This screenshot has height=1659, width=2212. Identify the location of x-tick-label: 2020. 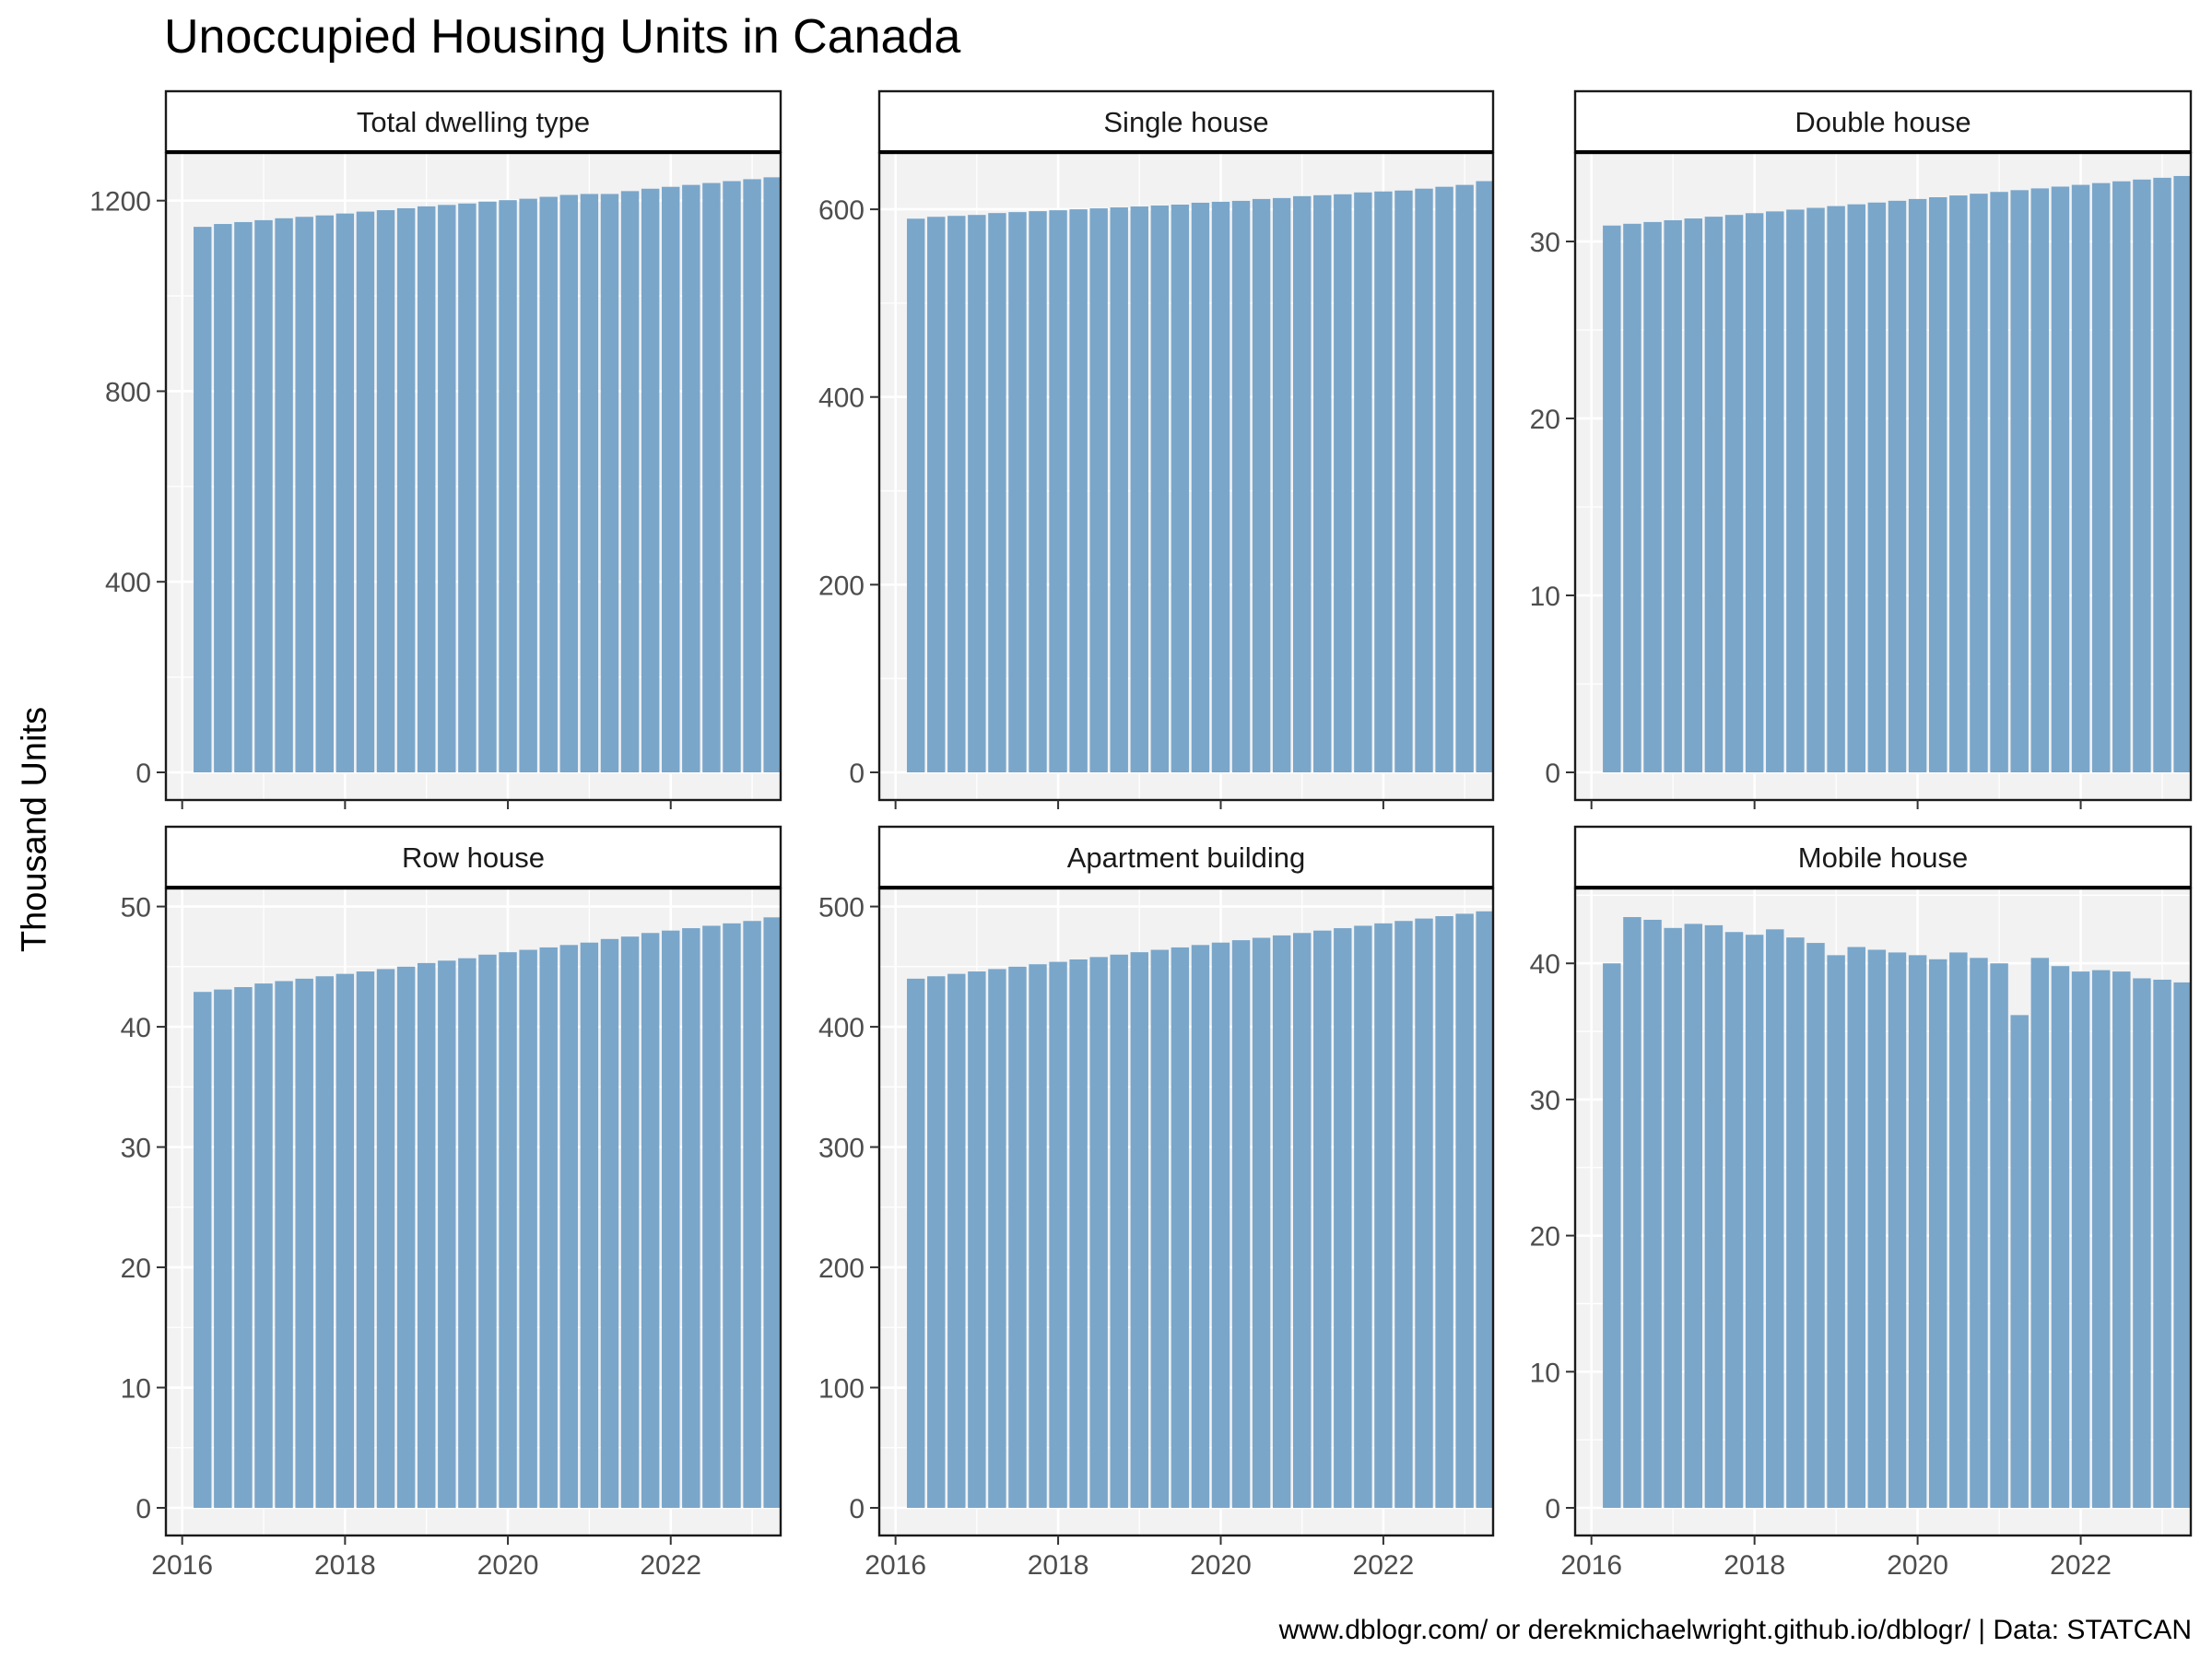
(1917, 1565).